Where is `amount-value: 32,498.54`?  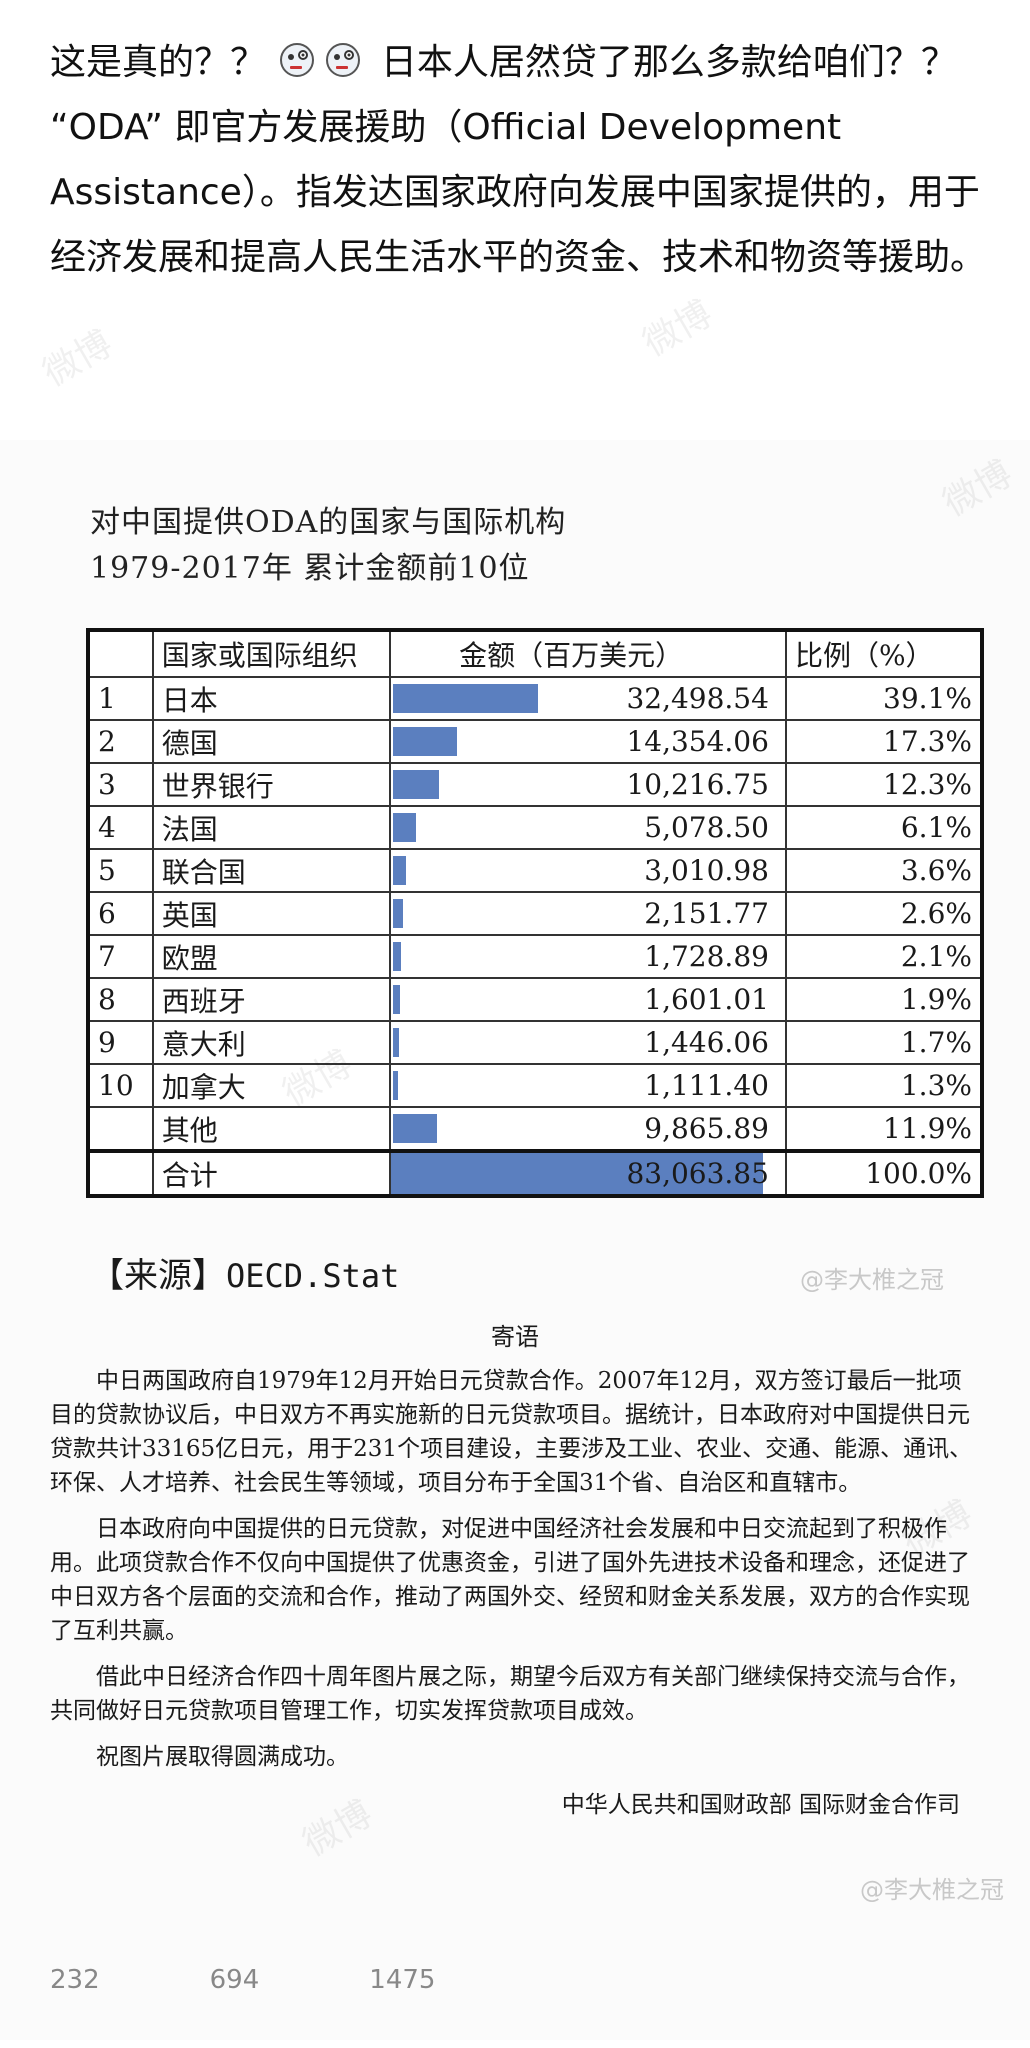
amount-value: 32,498.54 is located at coordinates (697, 698).